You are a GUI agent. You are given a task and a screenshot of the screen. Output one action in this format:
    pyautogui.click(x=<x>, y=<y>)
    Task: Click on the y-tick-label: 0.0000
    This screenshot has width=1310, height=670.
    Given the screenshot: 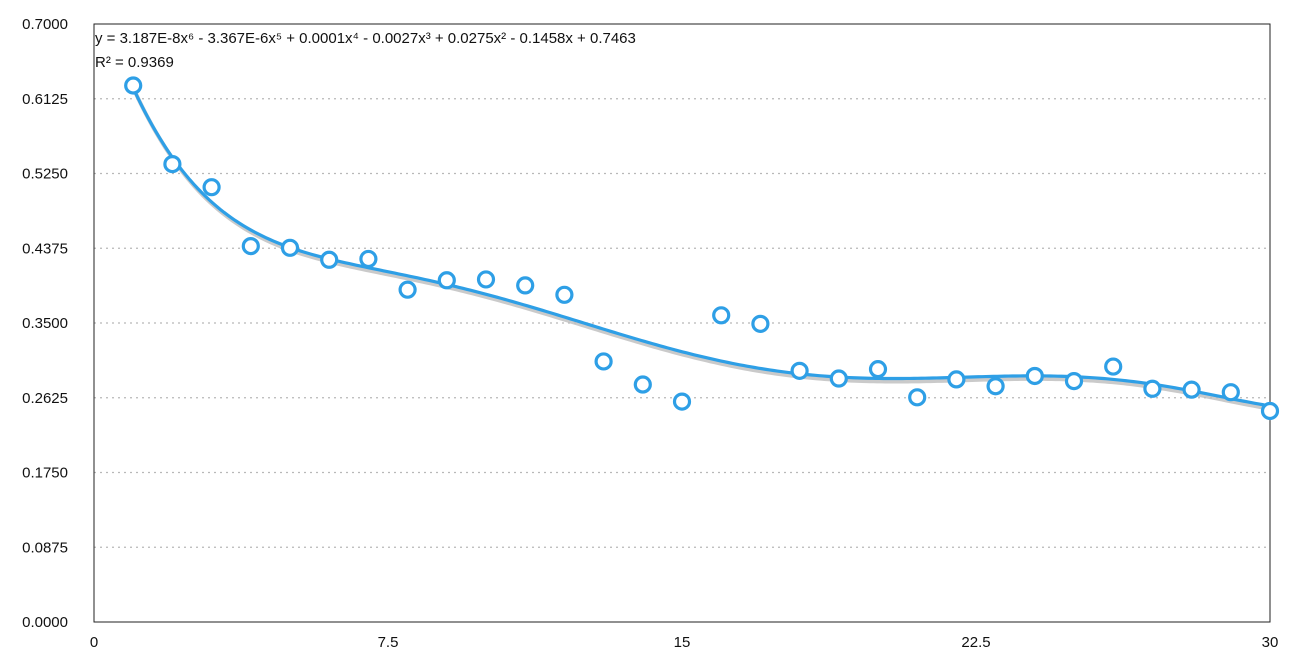 What is the action you would take?
    pyautogui.click(x=45, y=622)
    